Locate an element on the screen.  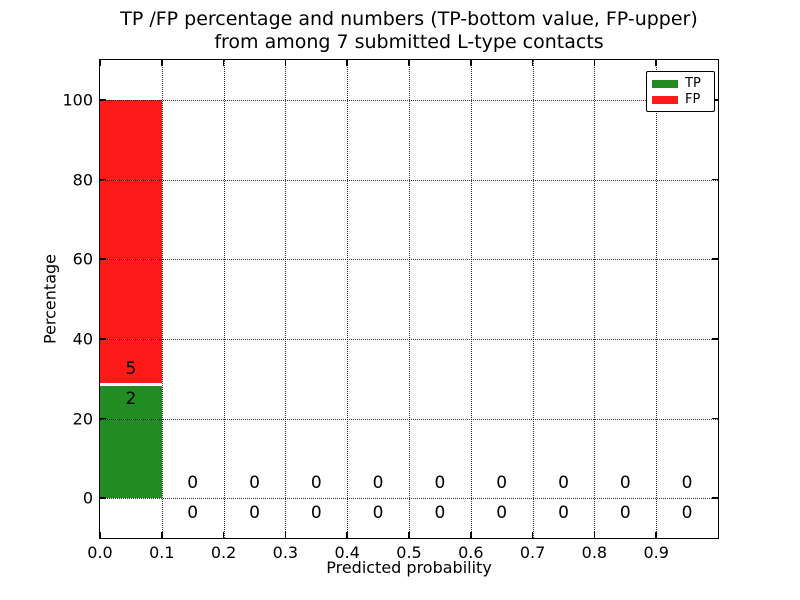
tp-count-label: 2 is located at coordinates (131, 399).